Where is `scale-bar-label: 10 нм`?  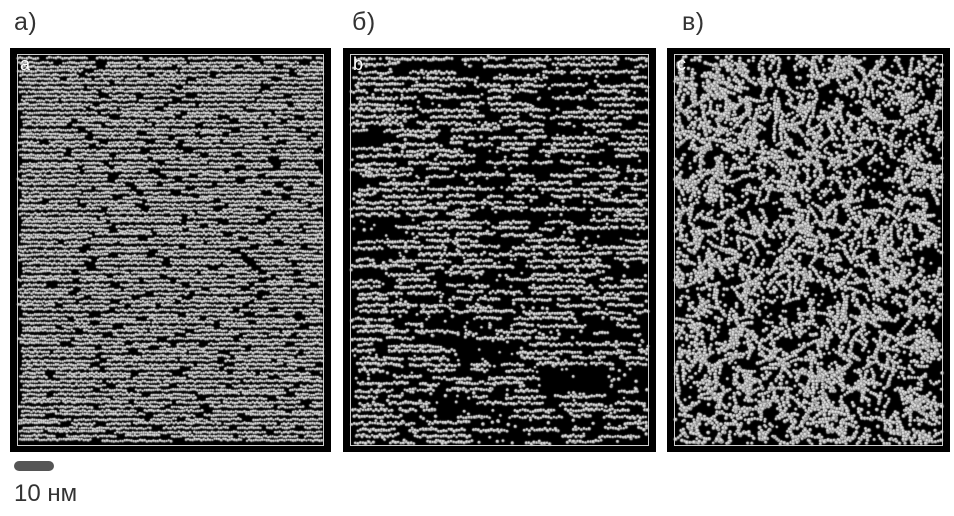 scale-bar-label: 10 нм is located at coordinates (46, 493).